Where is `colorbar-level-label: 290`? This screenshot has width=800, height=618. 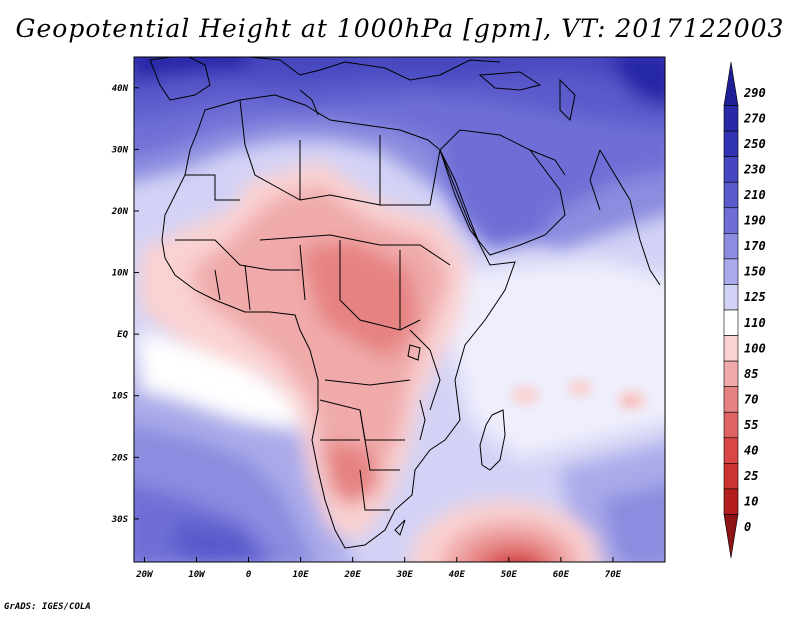 colorbar-level-label: 290 is located at coordinates (754, 93).